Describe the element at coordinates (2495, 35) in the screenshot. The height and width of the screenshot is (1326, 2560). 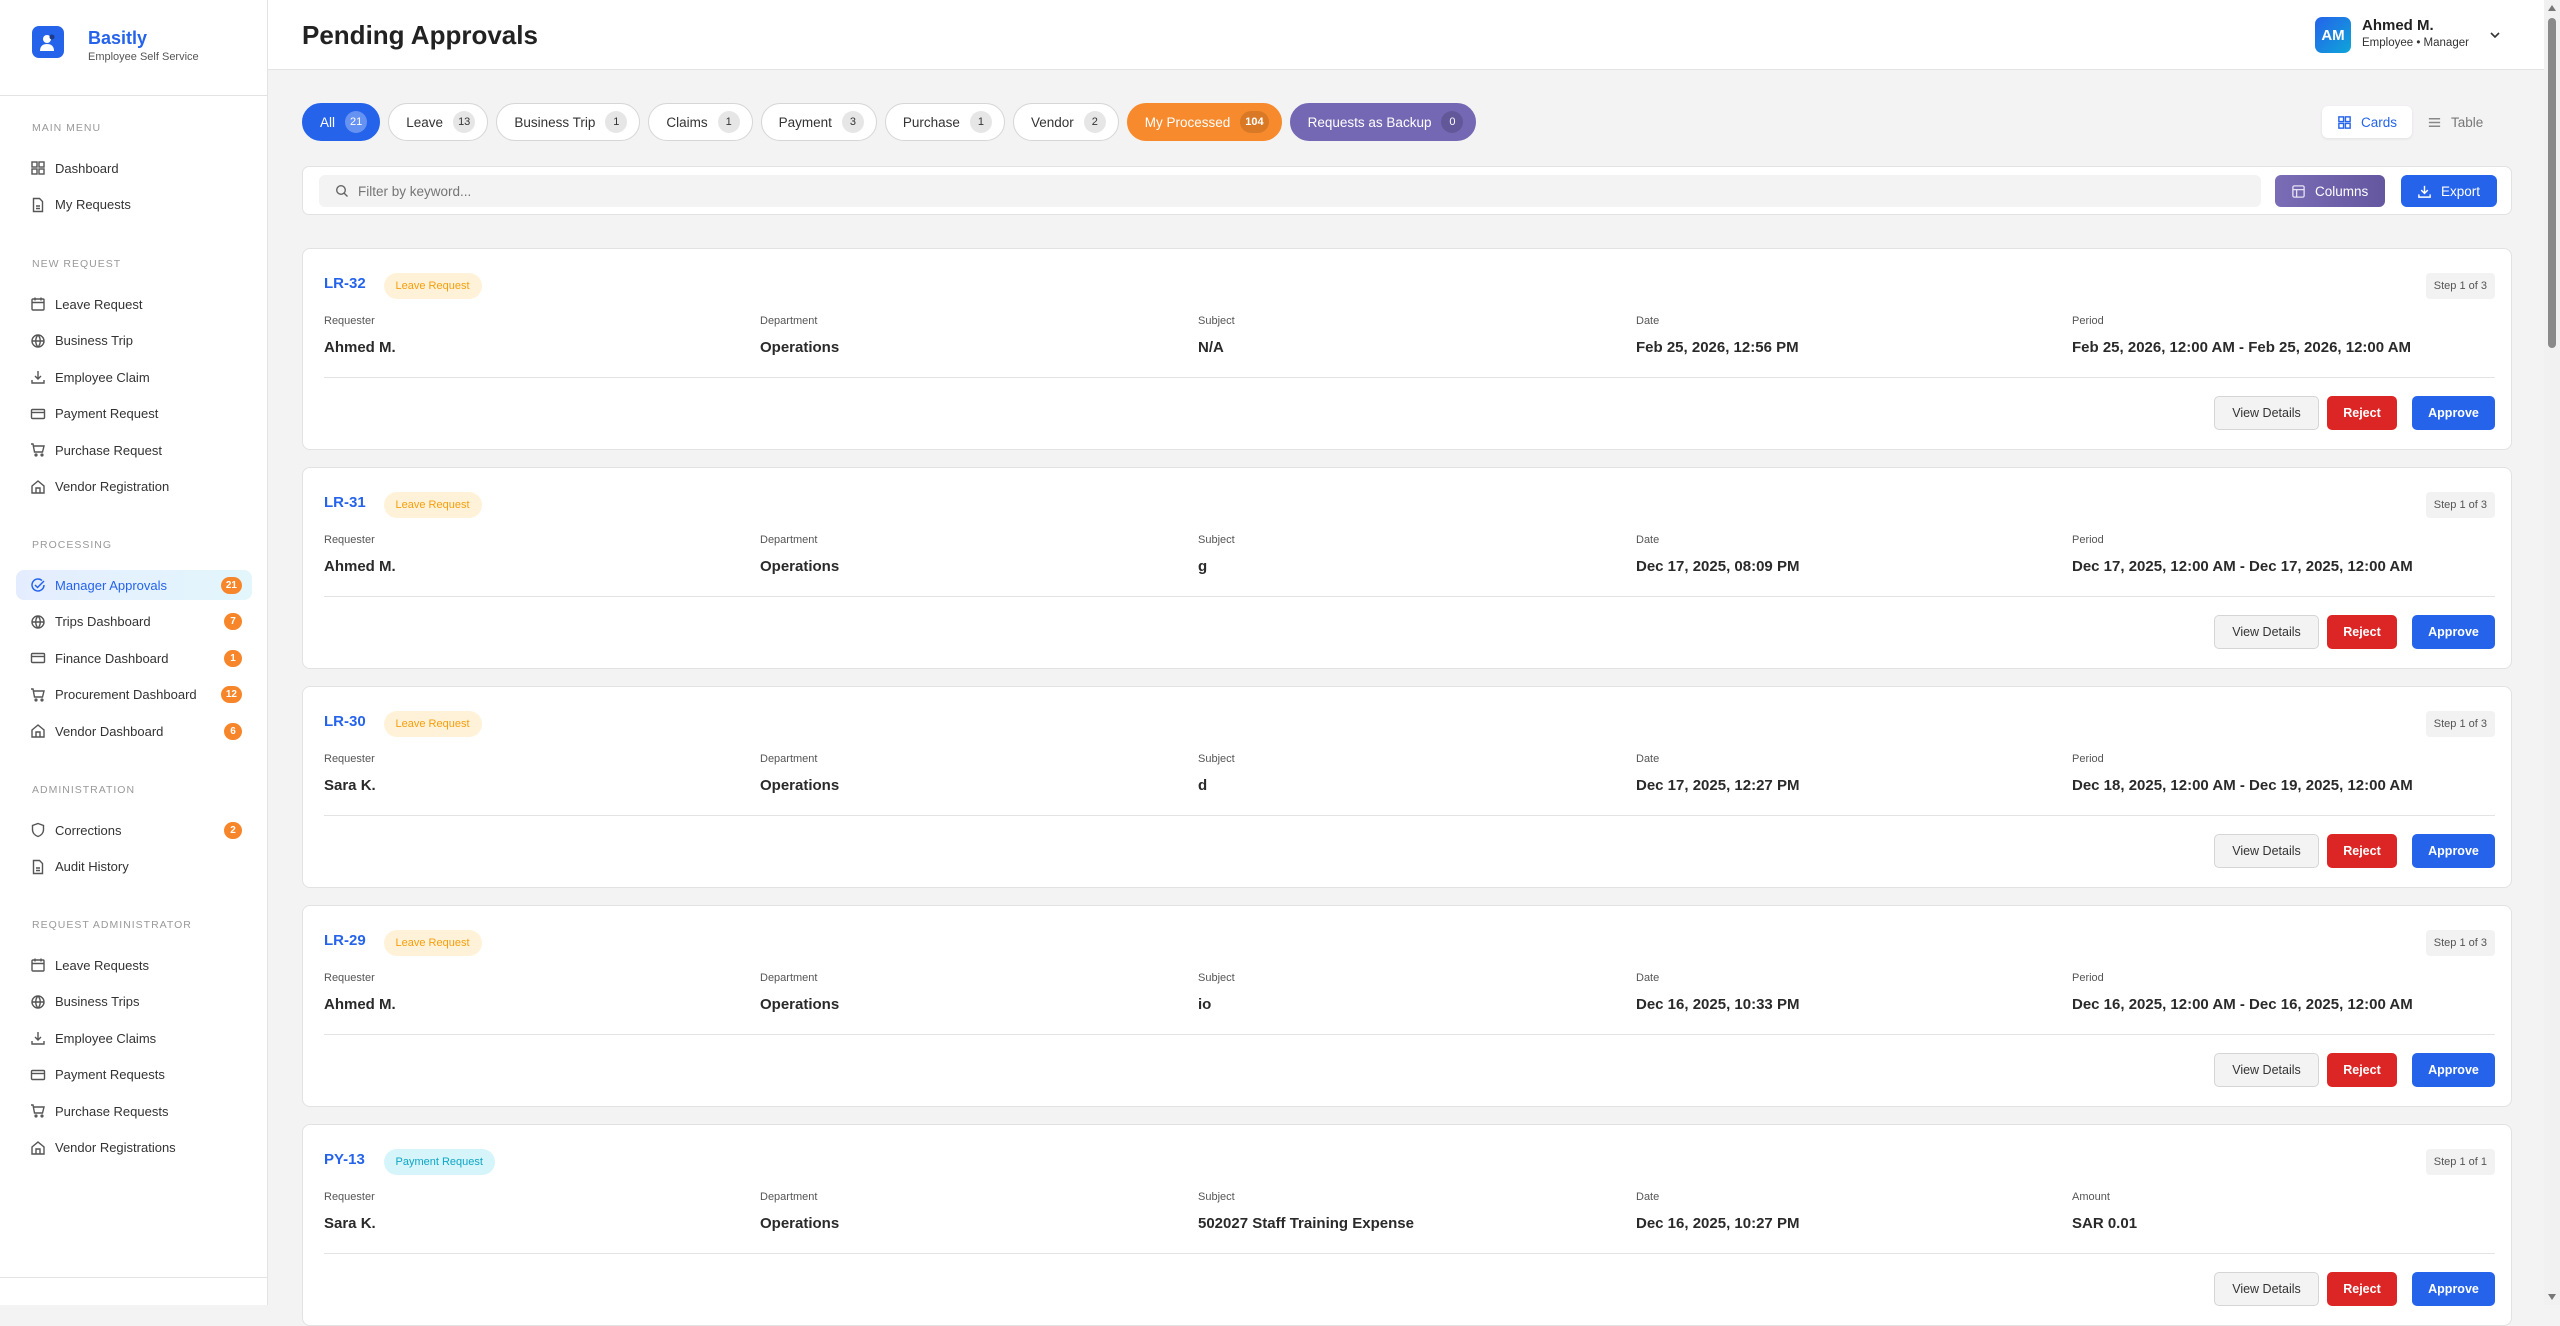
I see `chevron-down-icon` at that location.